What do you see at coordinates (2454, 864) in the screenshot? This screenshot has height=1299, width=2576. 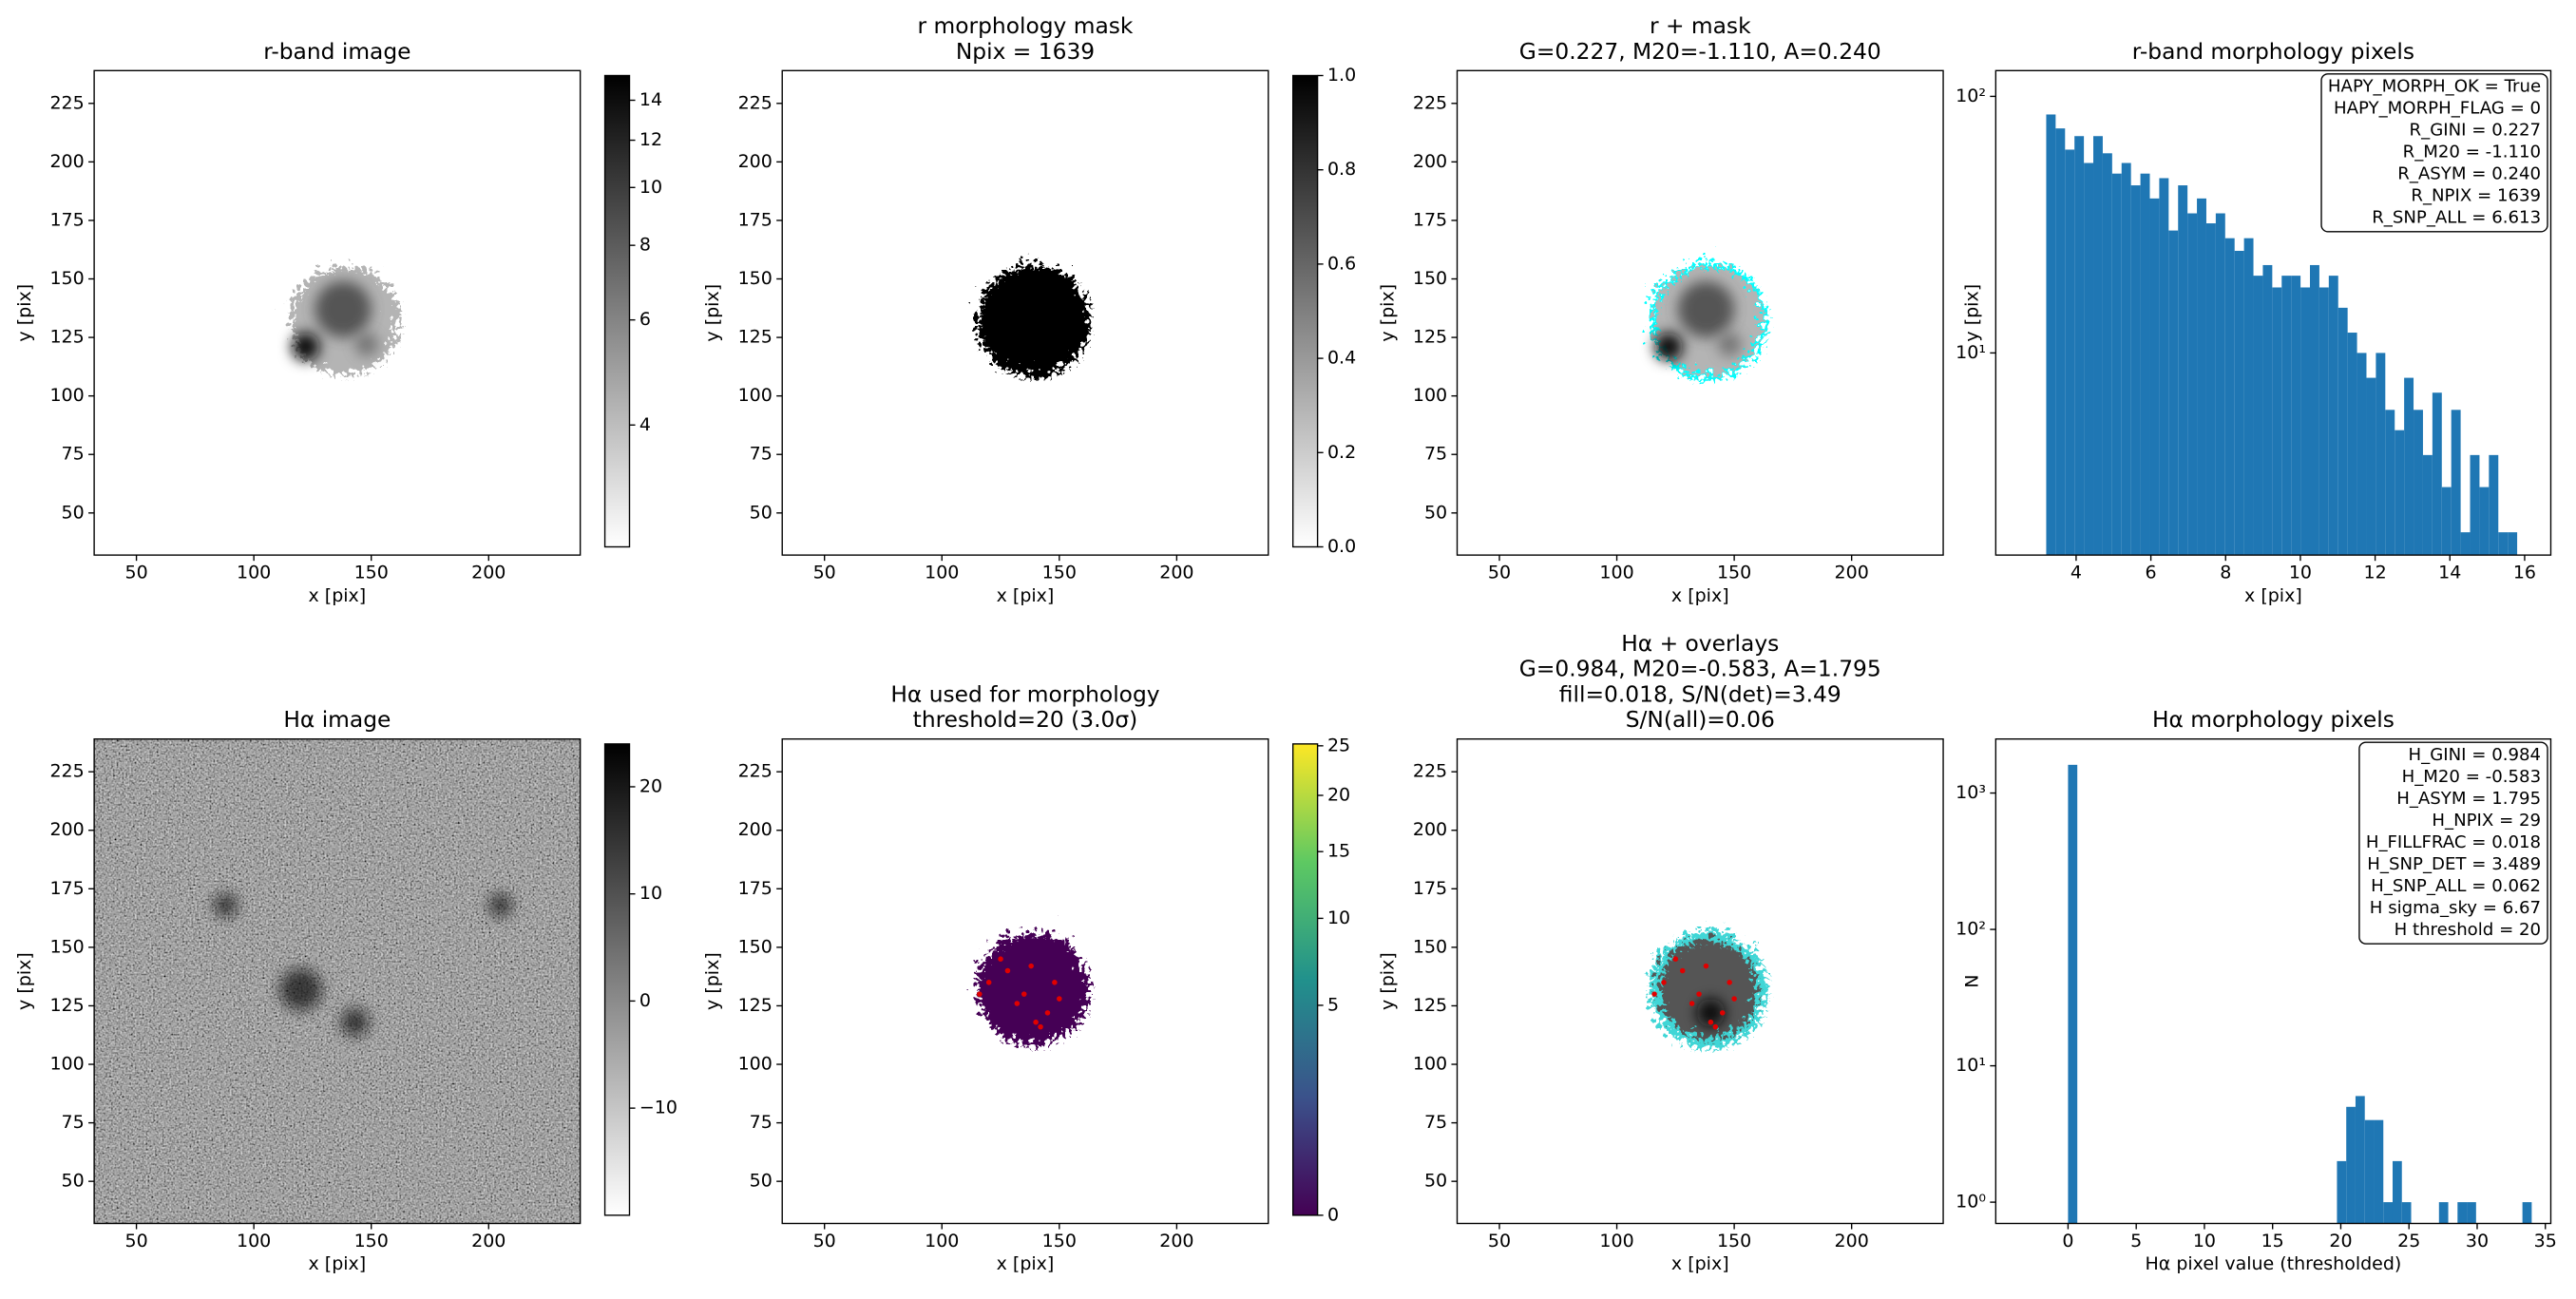 I see `annotation-line: H_SNP_DET = 3.489` at bounding box center [2454, 864].